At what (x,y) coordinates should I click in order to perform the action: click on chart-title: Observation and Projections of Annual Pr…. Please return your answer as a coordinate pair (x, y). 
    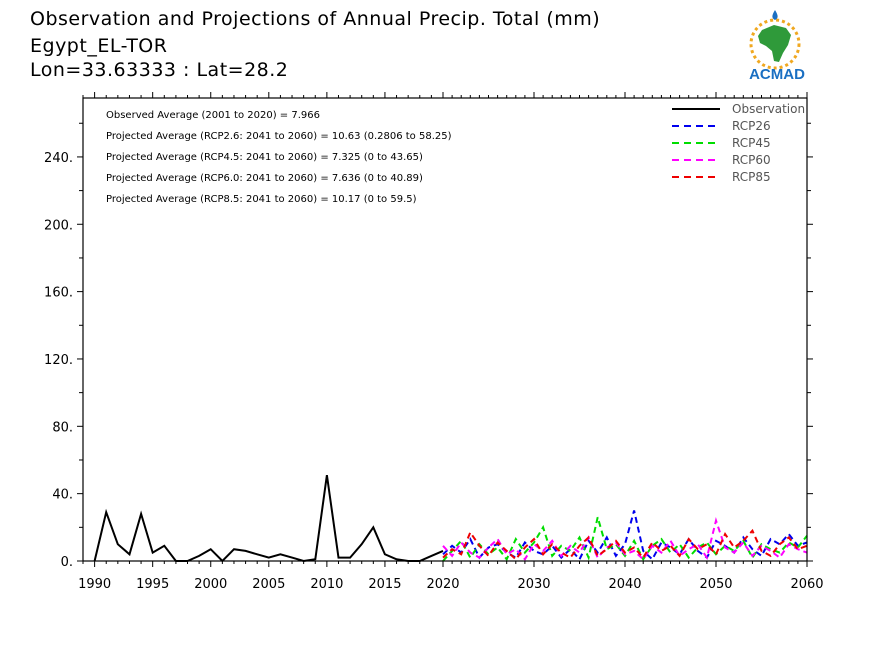
    Looking at the image, I should click on (315, 19).